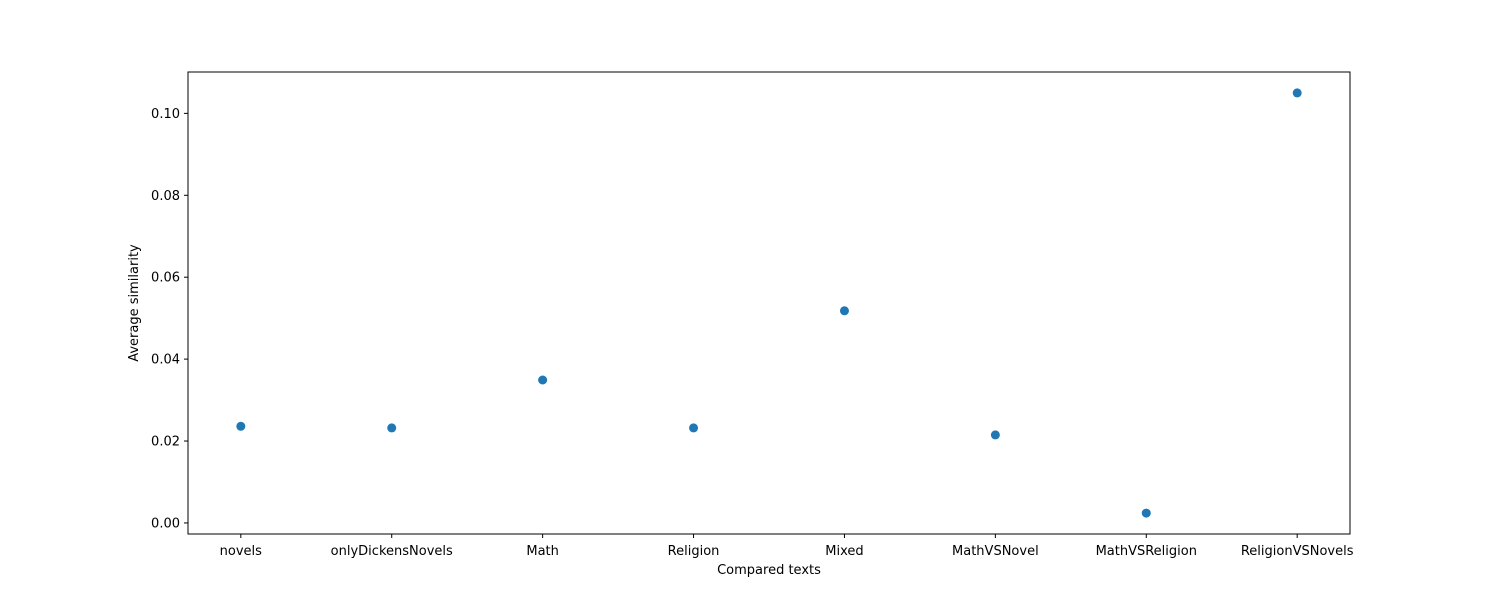 This screenshot has height=600, width=1500. I want to click on y-tick-label: 0.02, so click(165, 442).